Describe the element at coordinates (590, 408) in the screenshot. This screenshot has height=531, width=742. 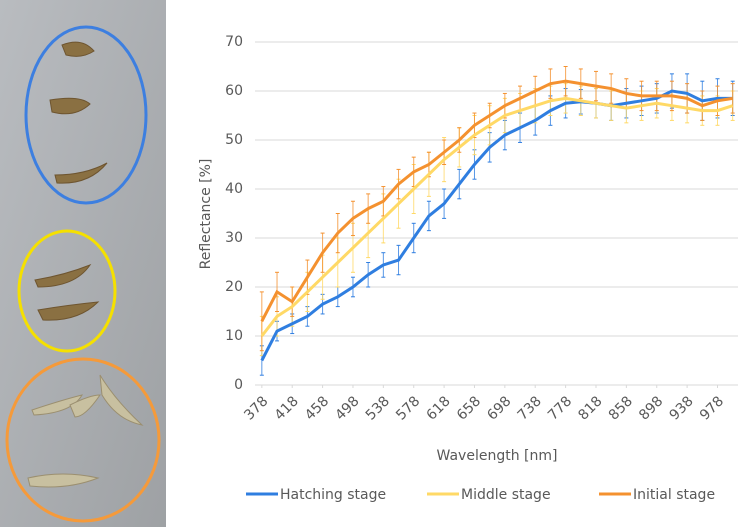
I see `x-tick-label: 818` at that location.